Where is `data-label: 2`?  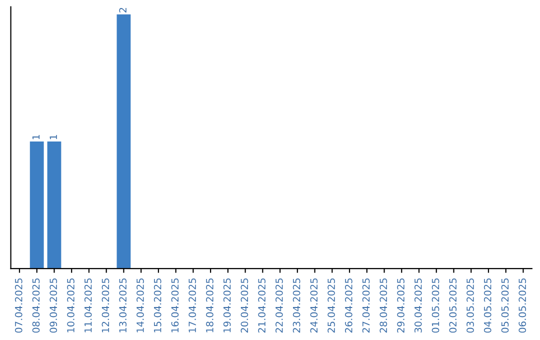 data-label: 2 is located at coordinates (122, 10).